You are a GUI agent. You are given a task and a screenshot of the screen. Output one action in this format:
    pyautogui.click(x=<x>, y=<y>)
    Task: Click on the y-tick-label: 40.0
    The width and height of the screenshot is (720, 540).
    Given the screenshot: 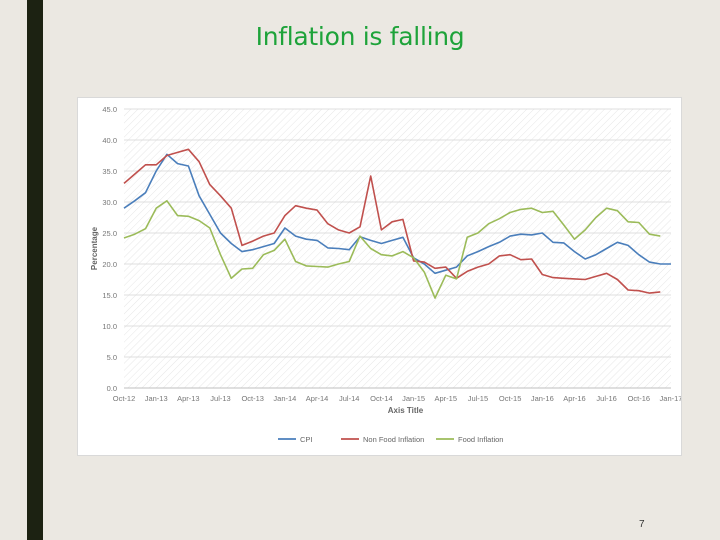 What is the action you would take?
    pyautogui.click(x=109, y=140)
    